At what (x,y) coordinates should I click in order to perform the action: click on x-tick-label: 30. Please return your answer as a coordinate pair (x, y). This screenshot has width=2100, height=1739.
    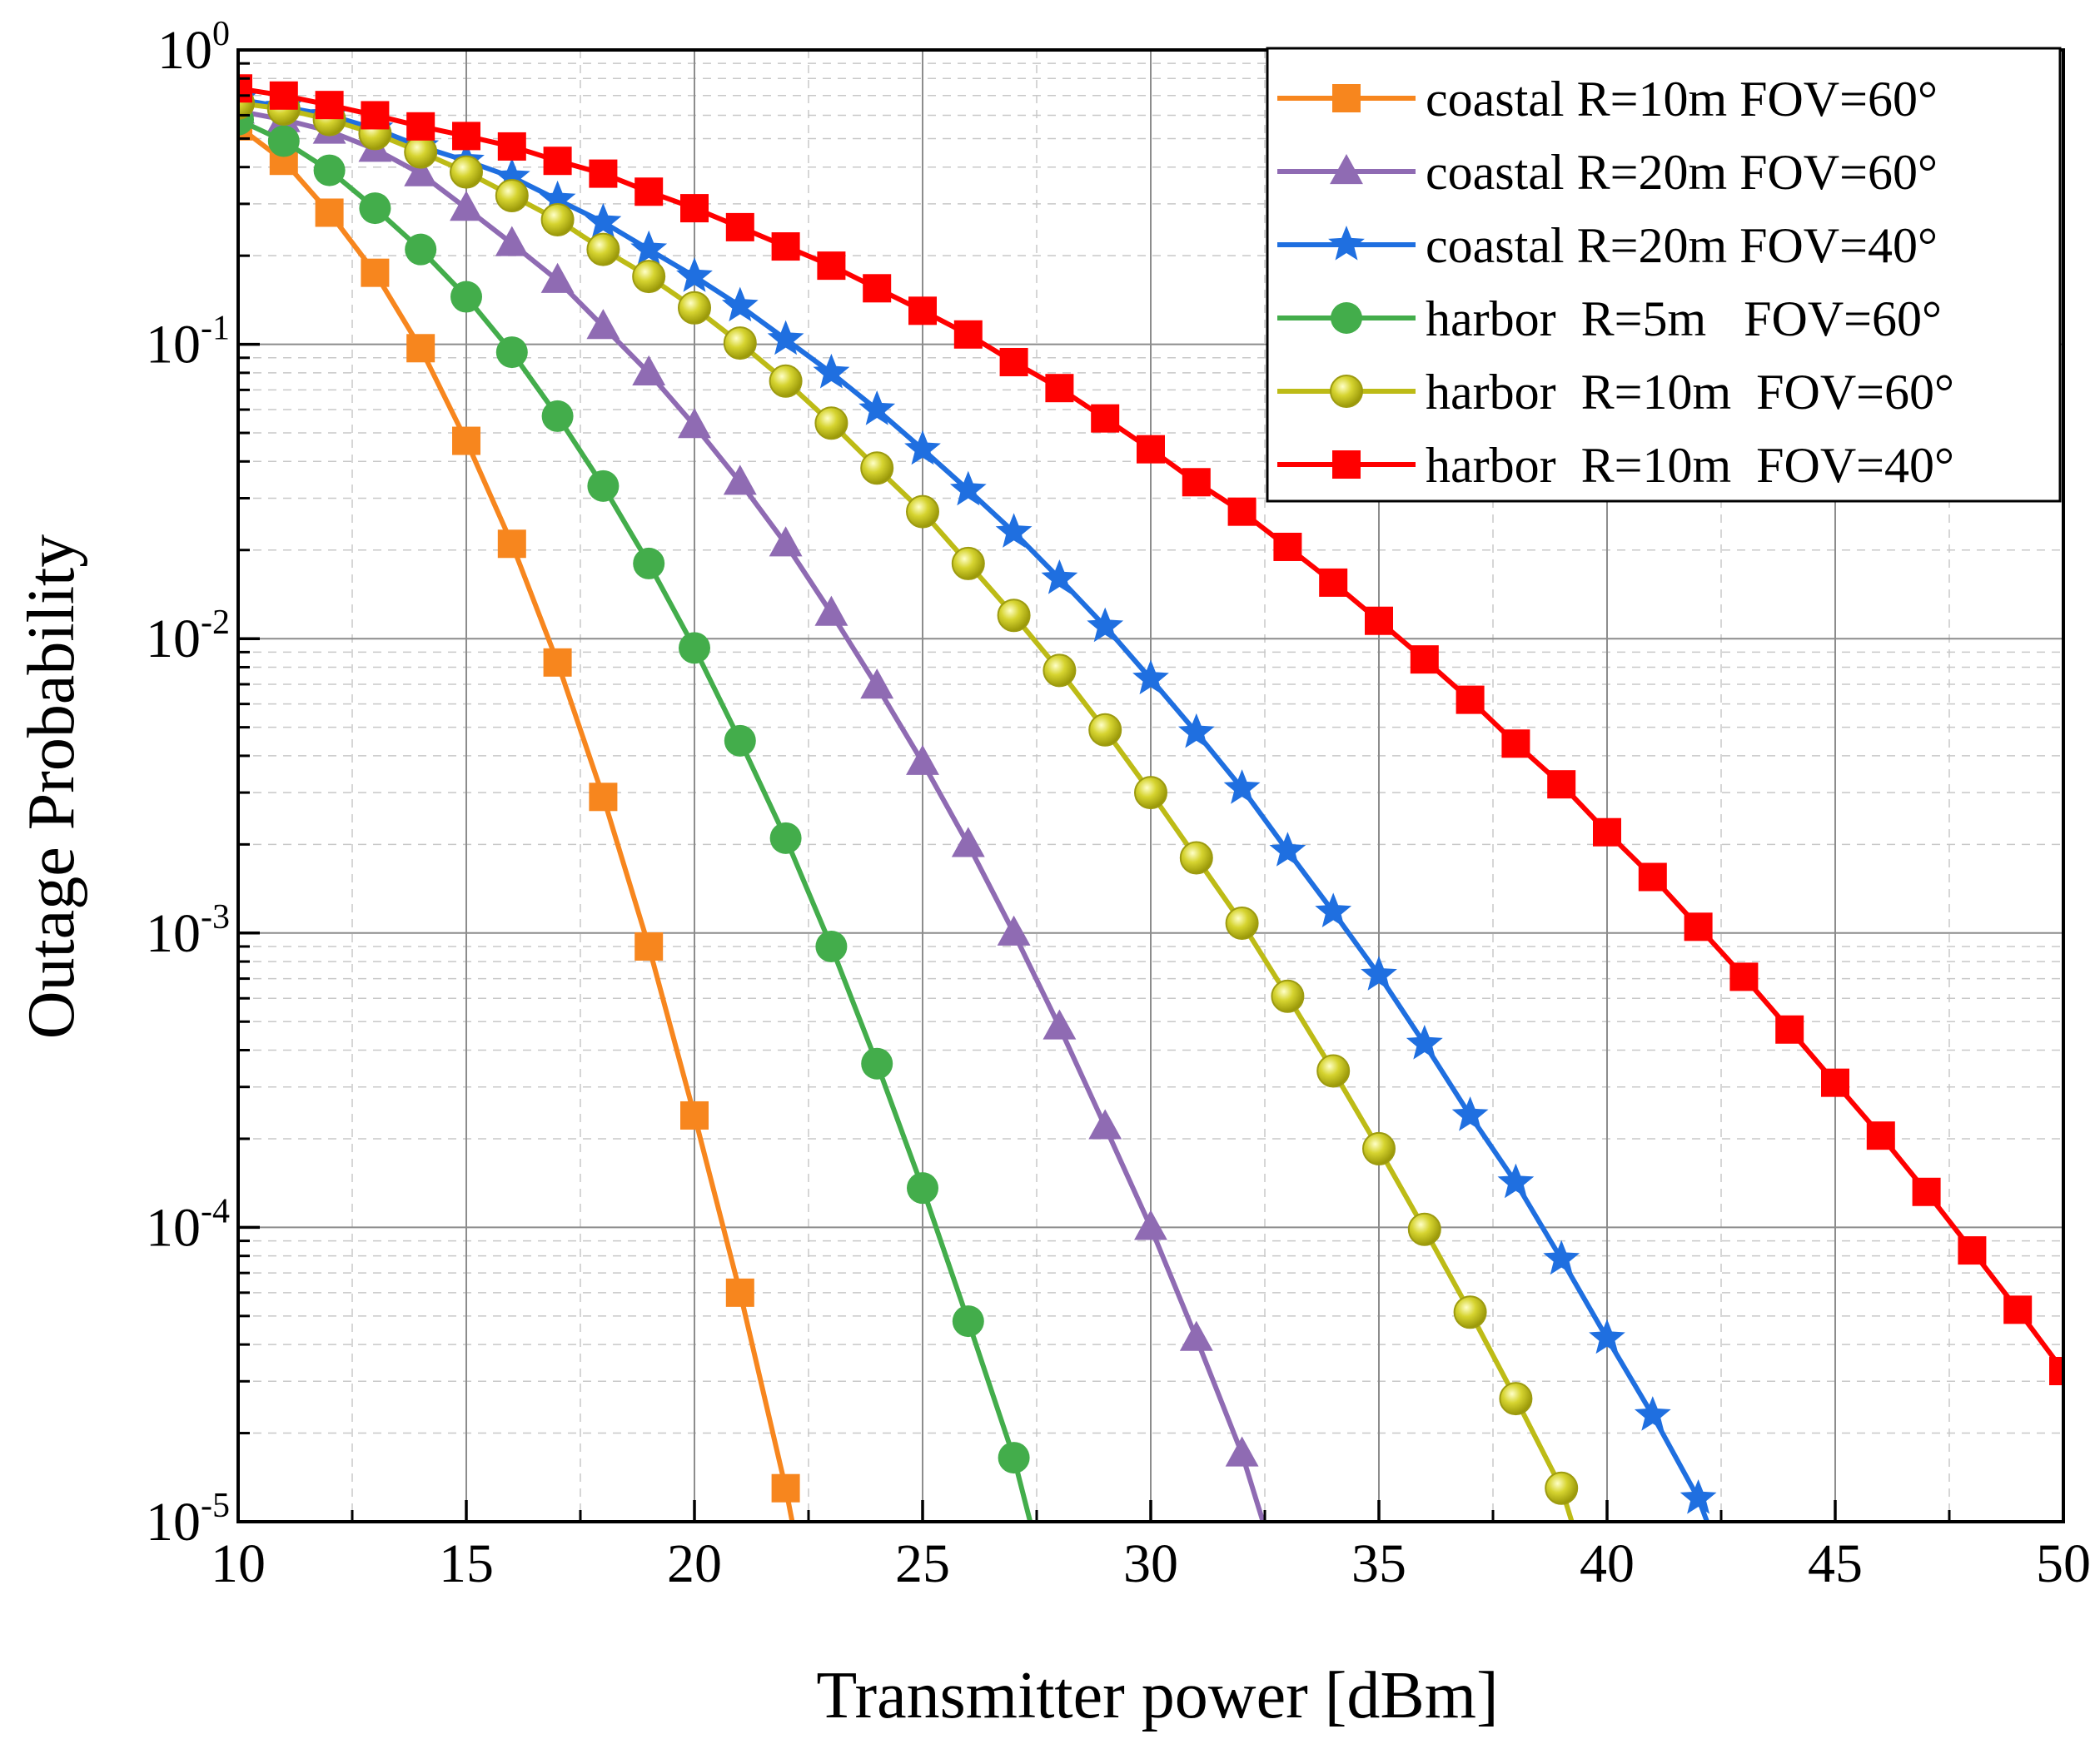
    Looking at the image, I should click on (1150, 1563).